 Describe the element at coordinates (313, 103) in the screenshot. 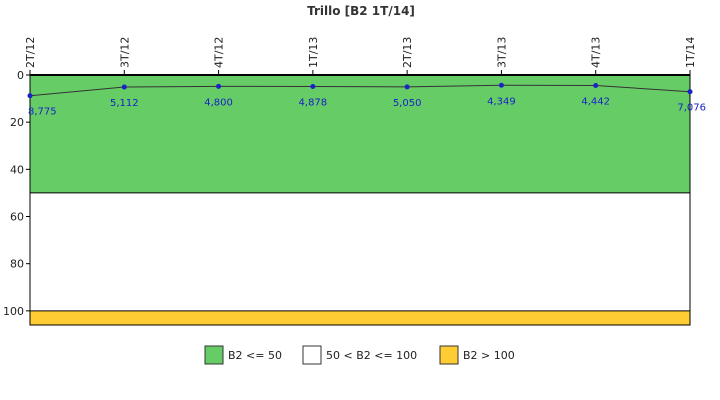

I see `data-label: 4,878` at that location.